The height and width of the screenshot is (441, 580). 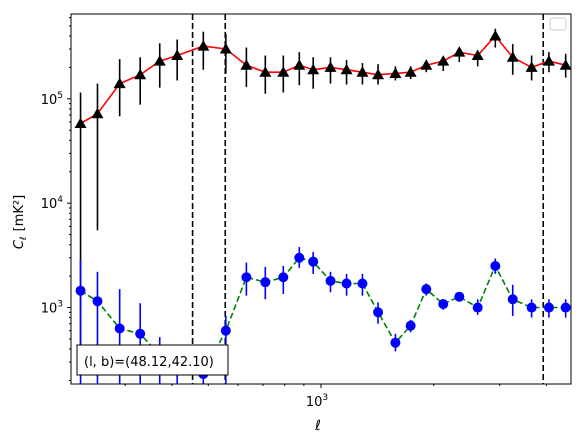 What do you see at coordinates (24, 238) in the screenshot?
I see `y-axis-label-sub: ℓ` at bounding box center [24, 238].